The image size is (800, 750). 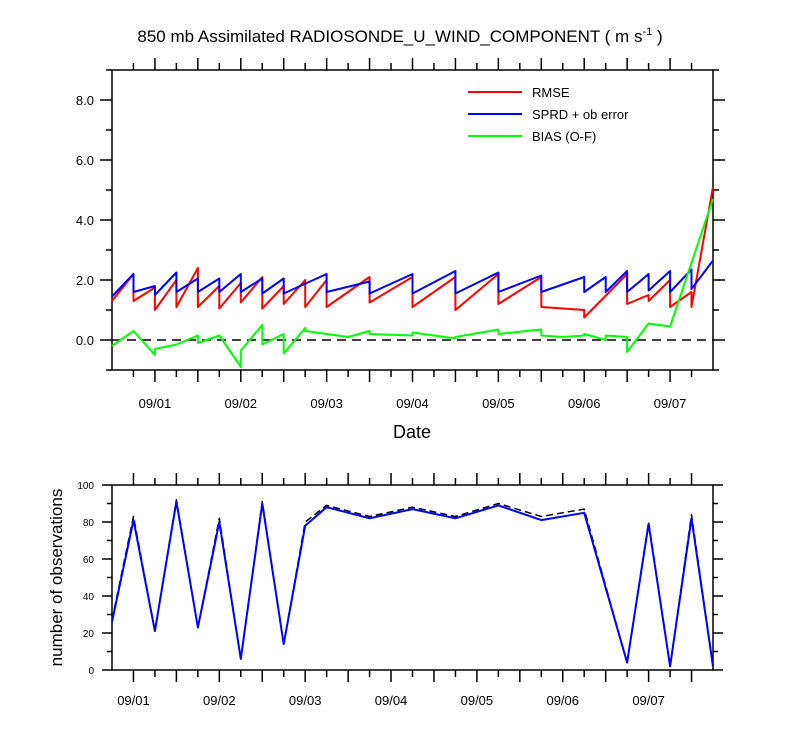 I want to click on top-y-tick-label: 0.0, so click(x=85, y=340).